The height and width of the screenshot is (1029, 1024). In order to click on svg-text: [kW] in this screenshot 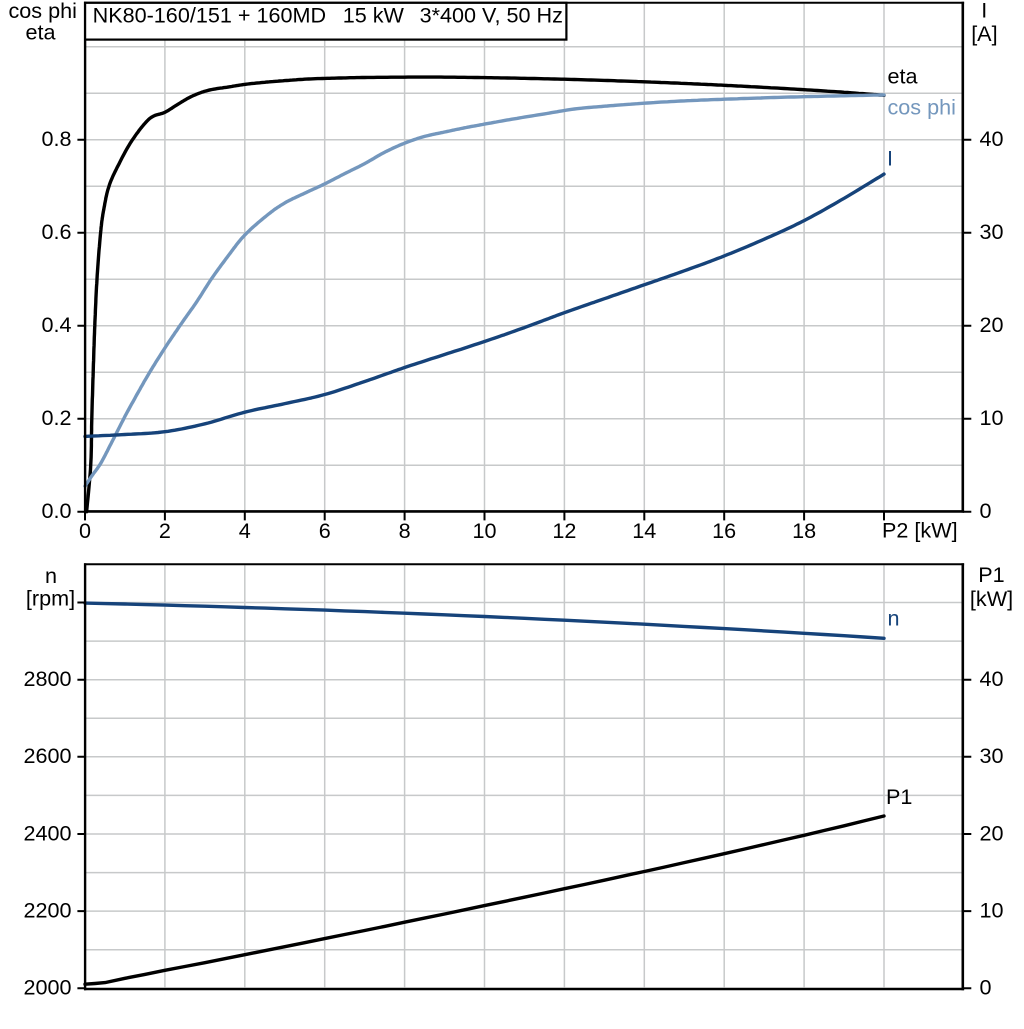, I will do `click(991, 598)`.